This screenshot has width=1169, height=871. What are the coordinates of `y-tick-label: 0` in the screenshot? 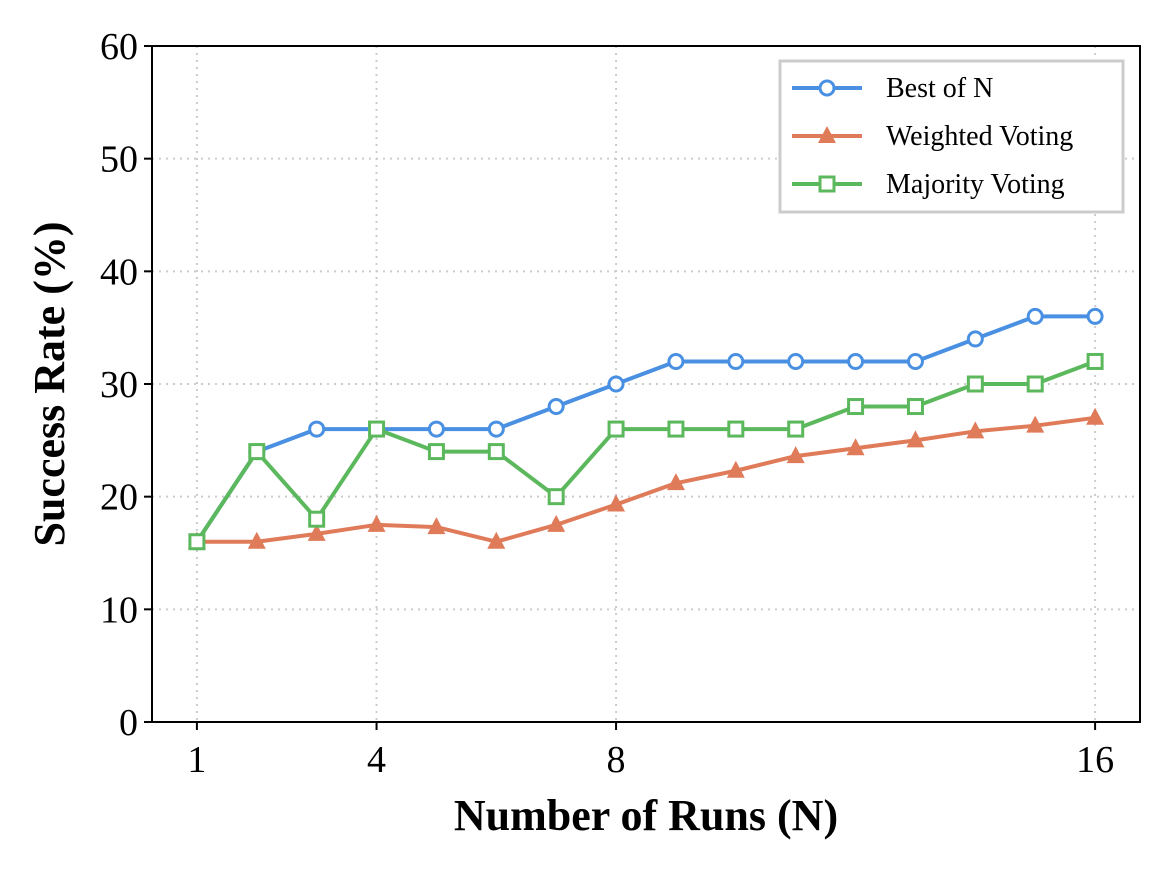 It's located at (128, 723).